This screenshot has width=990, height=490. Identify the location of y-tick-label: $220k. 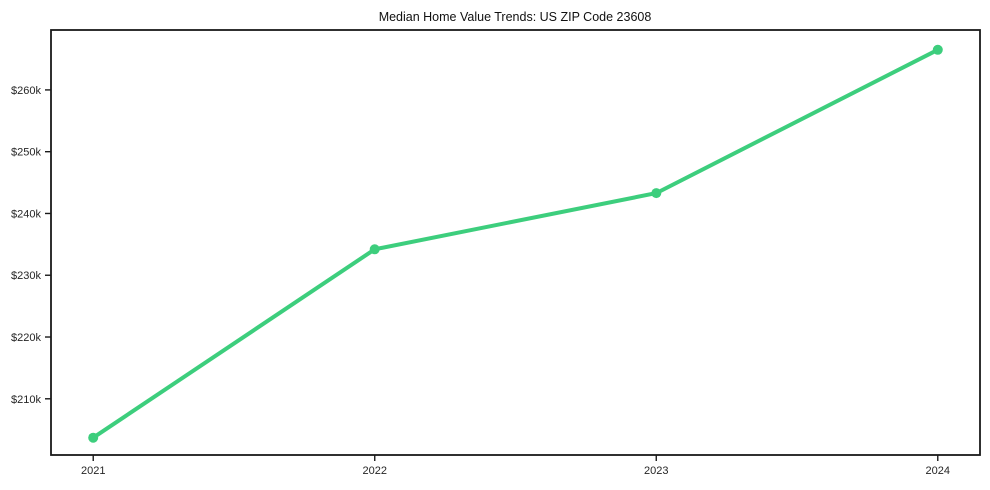
(26, 338).